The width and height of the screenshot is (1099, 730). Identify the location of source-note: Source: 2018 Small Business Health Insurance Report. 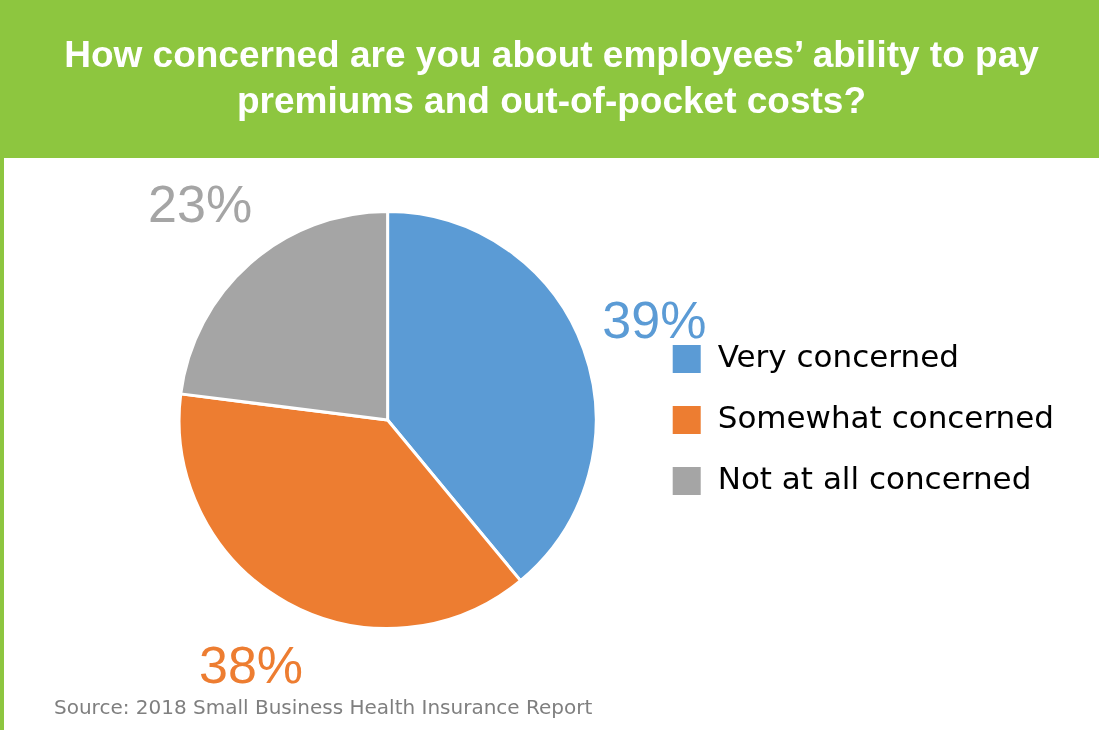
(323, 707).